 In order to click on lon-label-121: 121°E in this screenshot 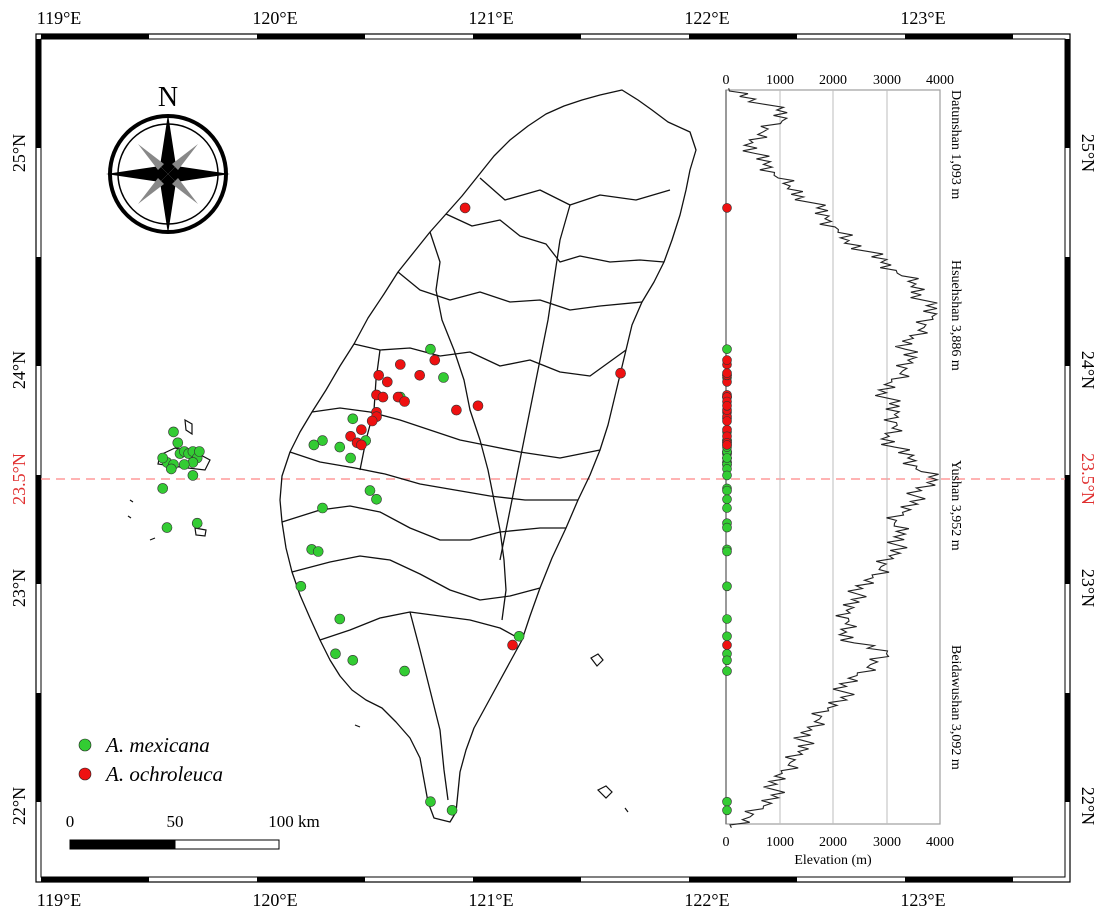, I will do `click(490, 18)`.